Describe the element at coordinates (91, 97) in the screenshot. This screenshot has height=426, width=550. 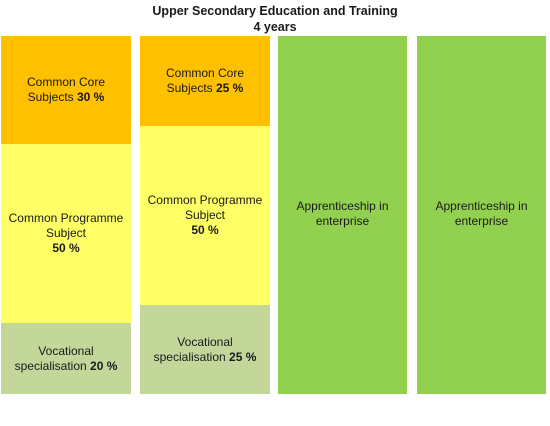
I see `common-core-pct: 30 %` at that location.